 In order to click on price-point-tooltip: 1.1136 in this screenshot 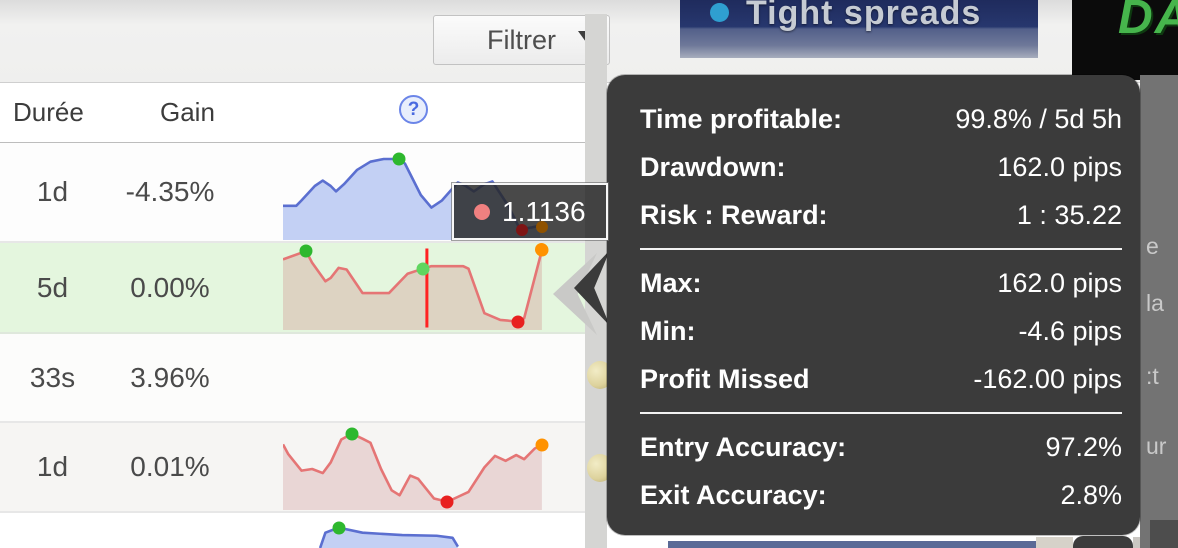, I will do `click(530, 211)`.